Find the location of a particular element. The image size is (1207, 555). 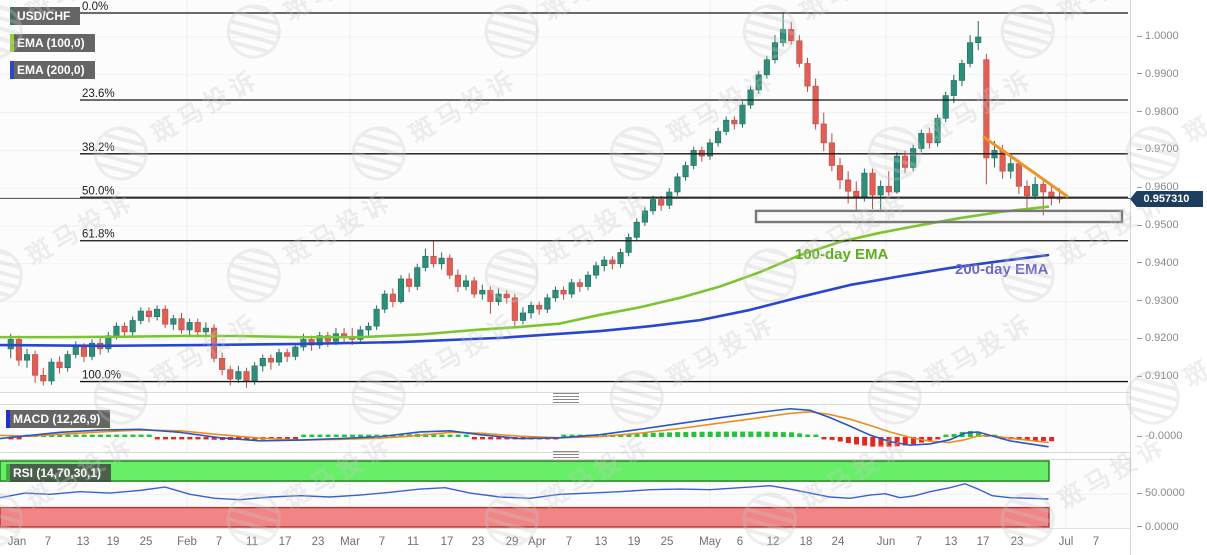

rsi-badge: RSI (14,70,30,1) is located at coordinates (59, 473).